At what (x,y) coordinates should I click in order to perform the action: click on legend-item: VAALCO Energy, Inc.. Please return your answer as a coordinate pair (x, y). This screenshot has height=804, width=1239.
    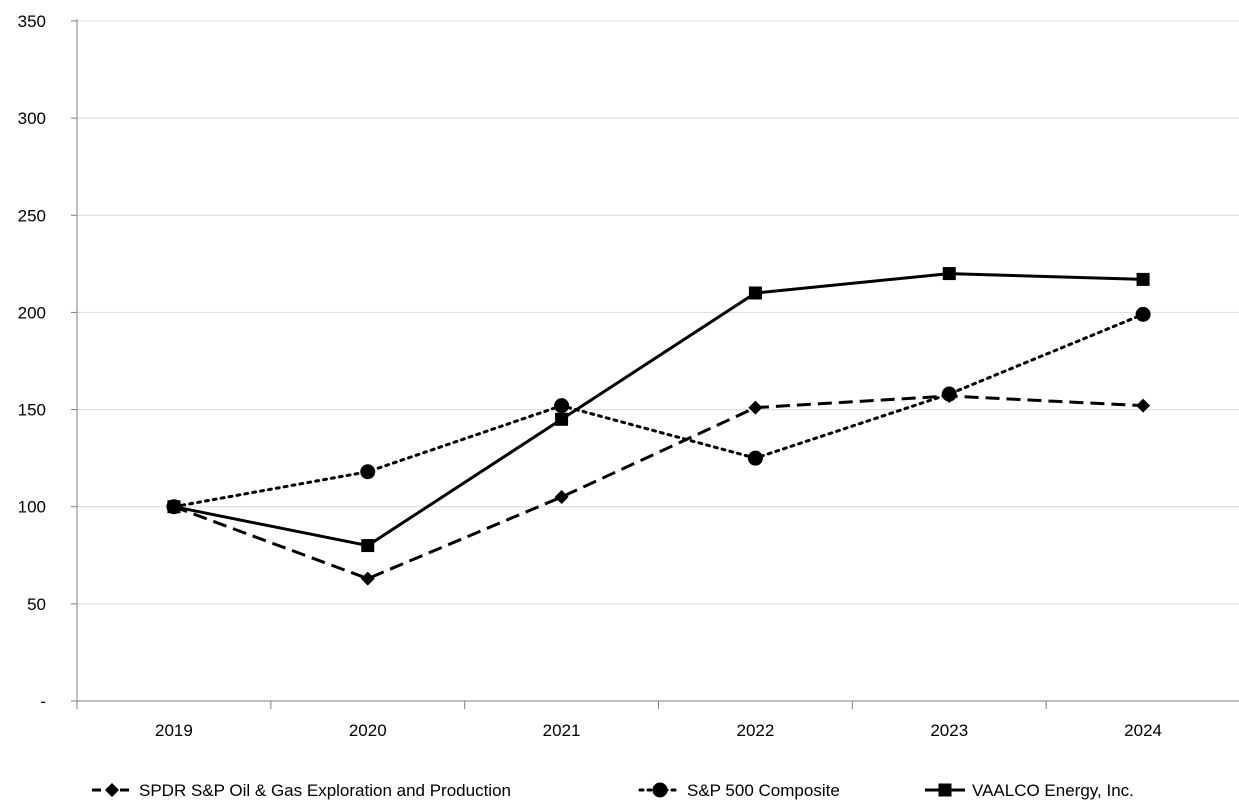
    Looking at the image, I should click on (1029, 790).